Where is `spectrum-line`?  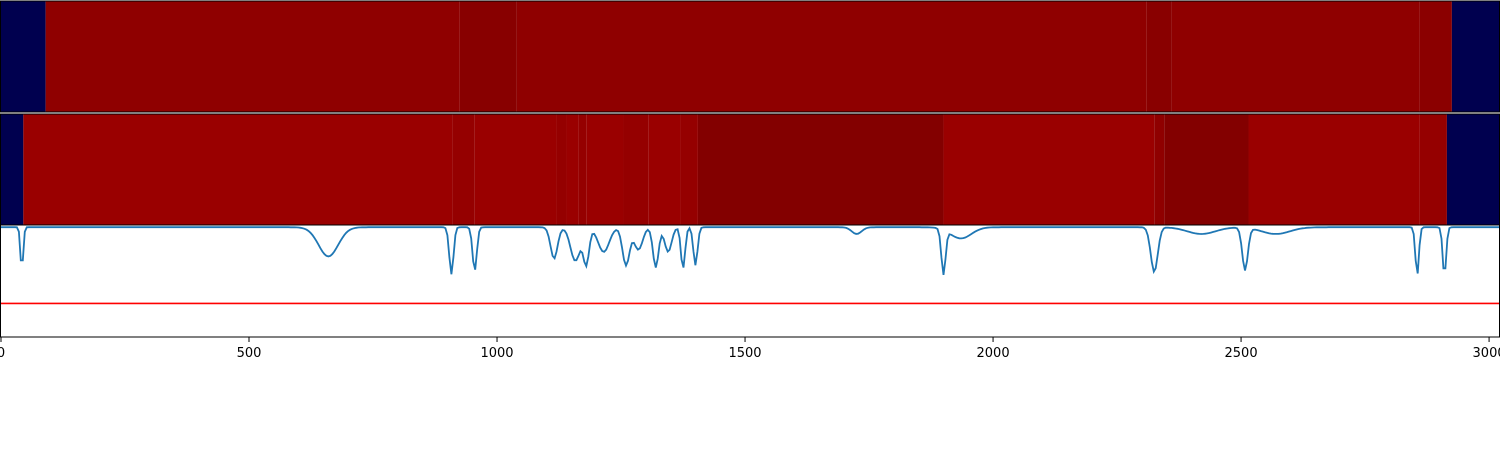 spectrum-line is located at coordinates (750, 251).